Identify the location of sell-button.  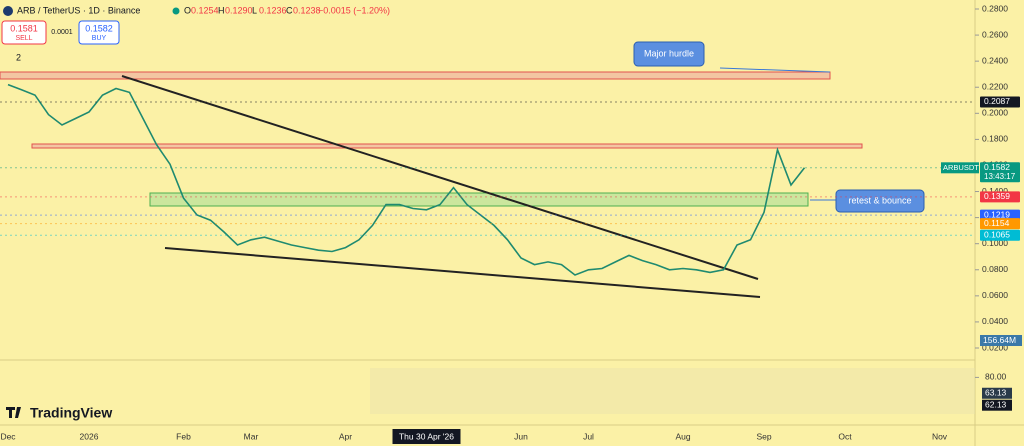
(24, 32).